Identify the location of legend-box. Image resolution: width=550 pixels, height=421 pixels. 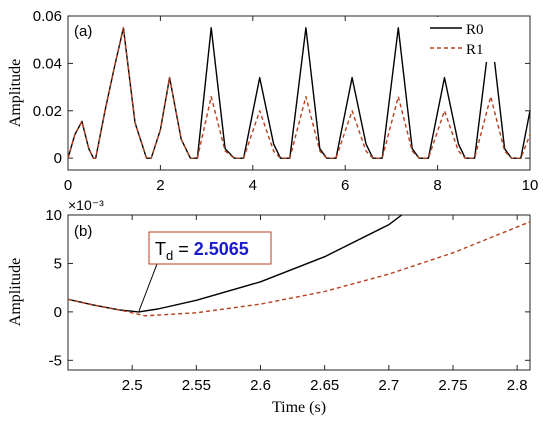
(476, 39).